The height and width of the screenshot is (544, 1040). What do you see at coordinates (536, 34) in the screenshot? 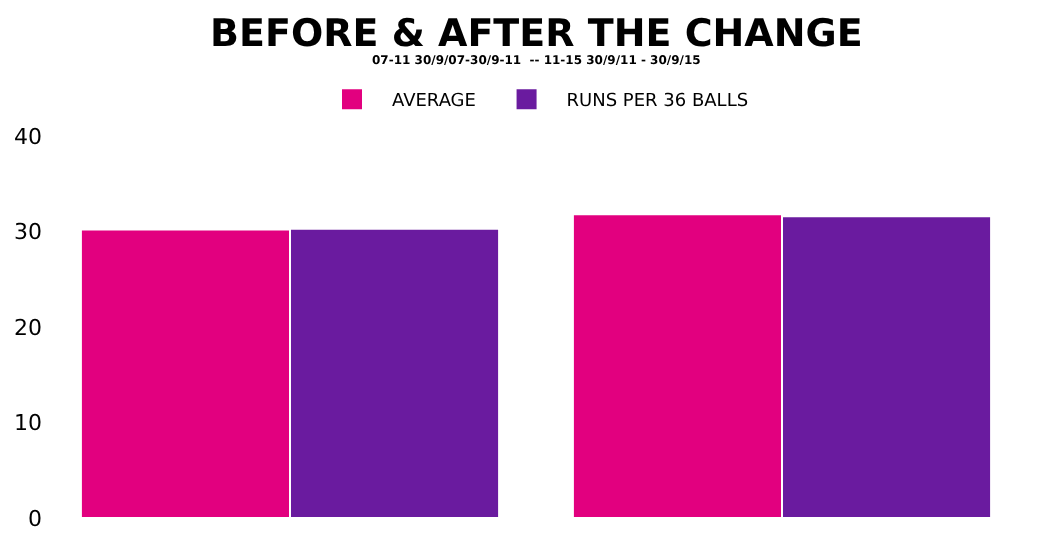
I see `chart-title: BEFORE & AFTER THE CHANGE` at bounding box center [536, 34].